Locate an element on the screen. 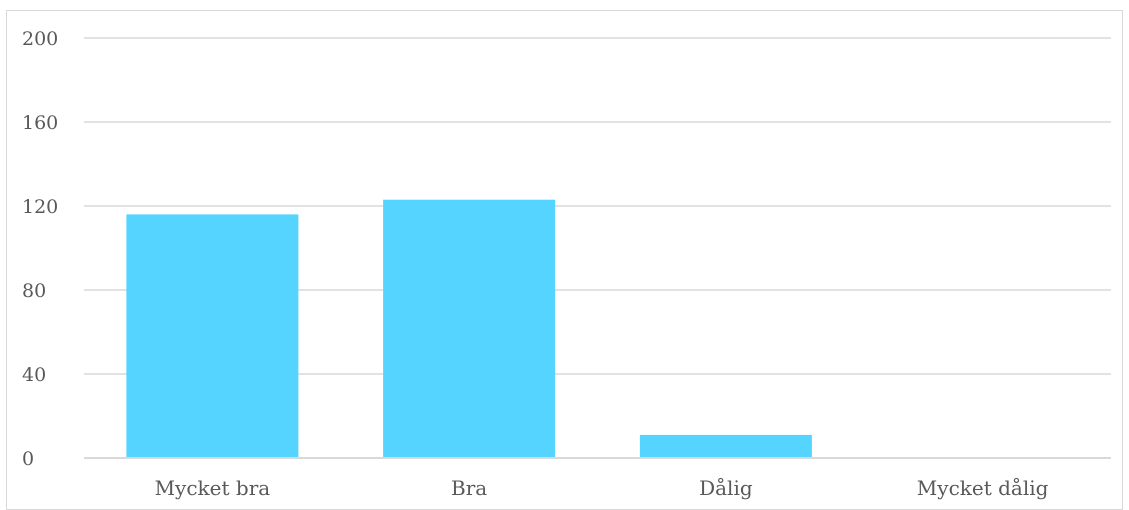  y-tick-label: 80 is located at coordinates (34, 291).